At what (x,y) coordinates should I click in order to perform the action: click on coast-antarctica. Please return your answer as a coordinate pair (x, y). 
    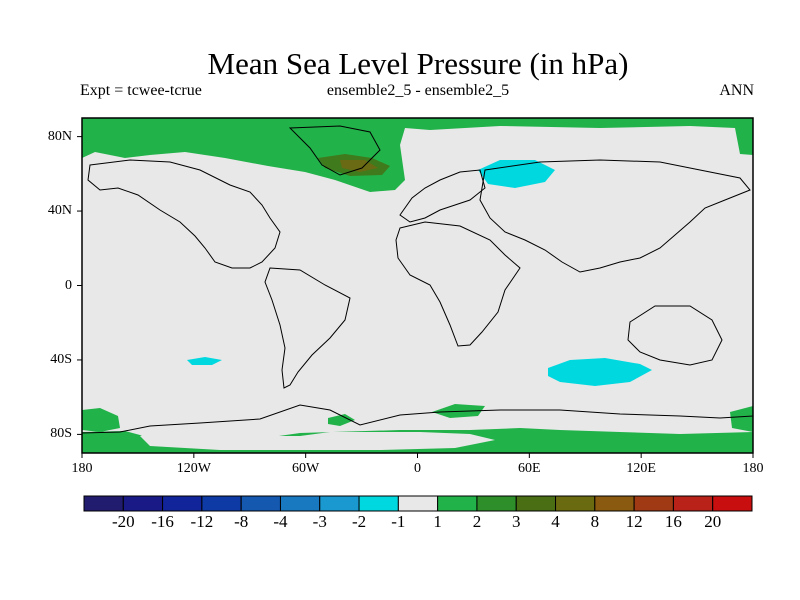
    Looking at the image, I should click on (417, 419).